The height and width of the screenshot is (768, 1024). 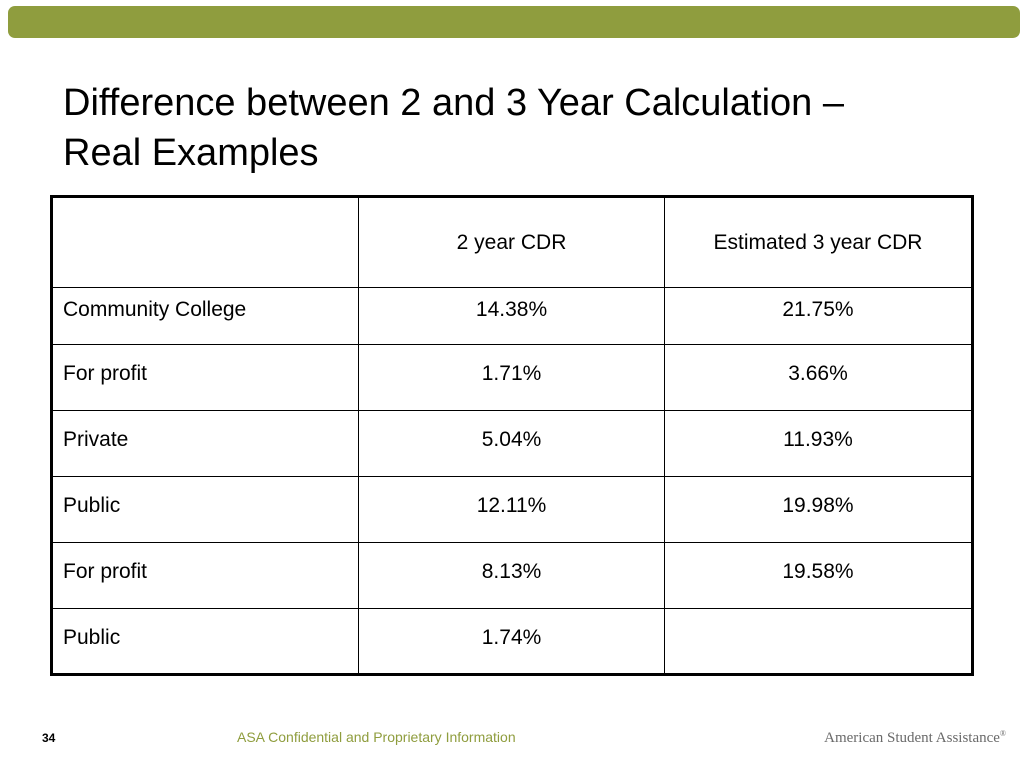 I want to click on table-header-row: 2 year CDR Estimated 3 year CDR, so click(x=512, y=242).